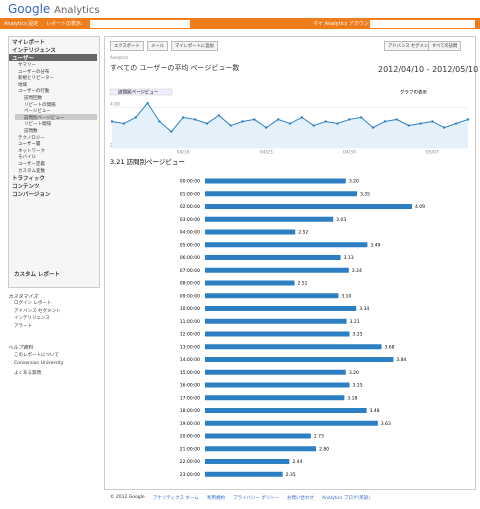 The height and width of the screenshot is (509, 480). Describe the element at coordinates (33, 303) in the screenshot. I see `customize-link: ログイン レポート` at that location.